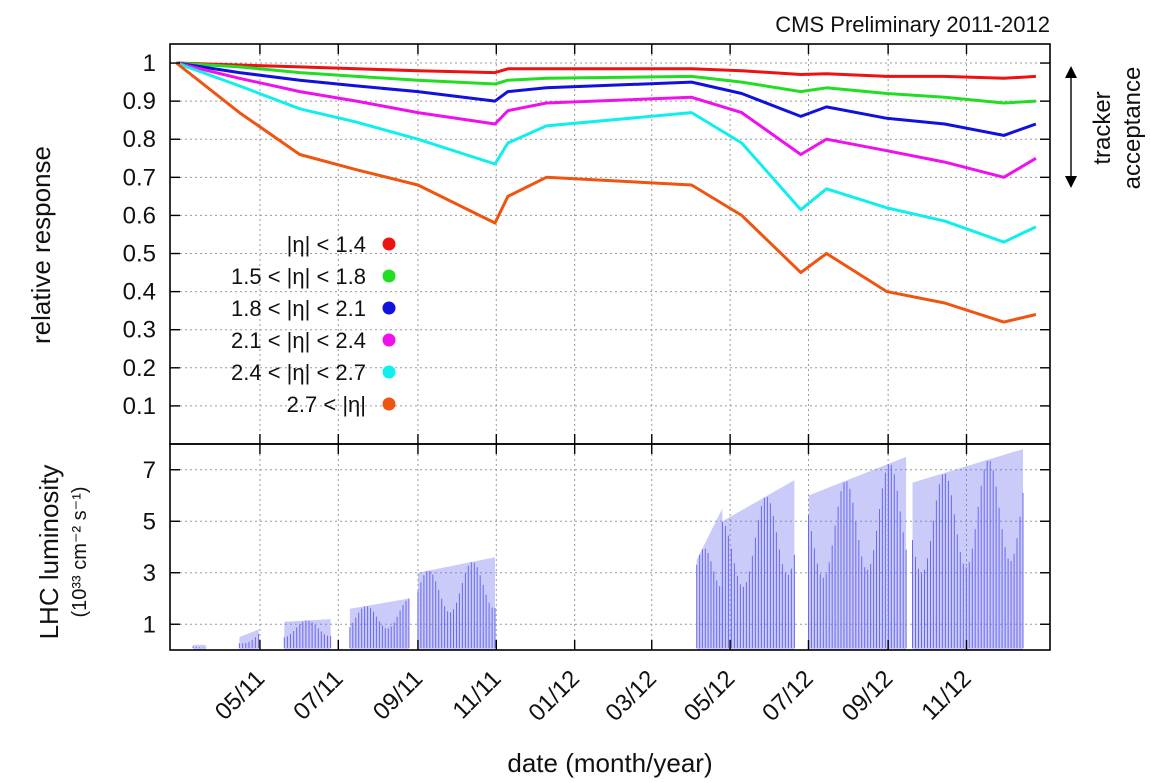  Describe the element at coordinates (139, 177) in the screenshot. I see `response-y-tick-label: 0.7` at that location.